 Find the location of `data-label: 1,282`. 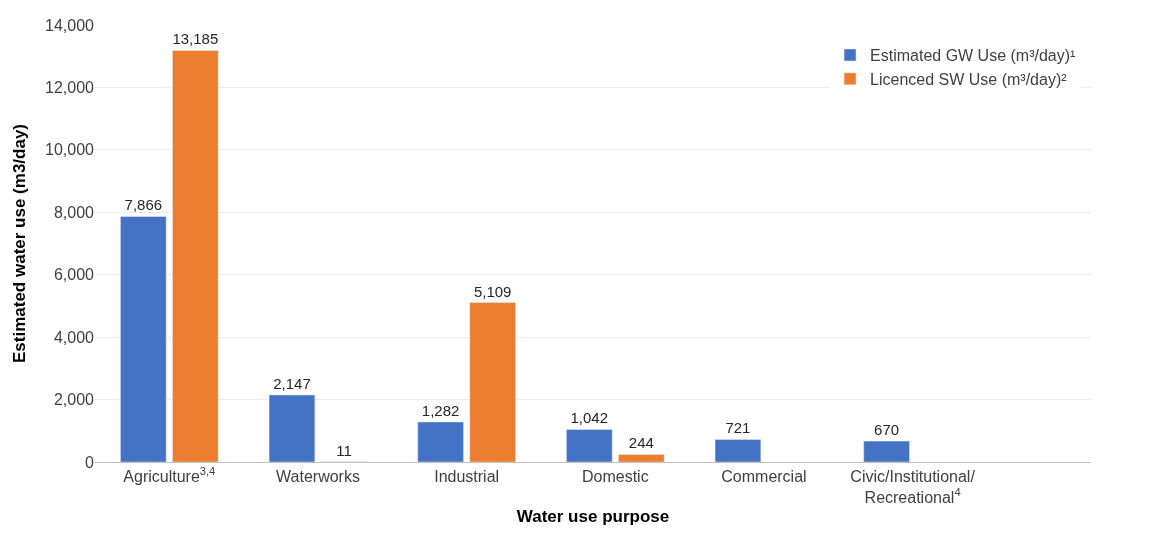

data-label: 1,282 is located at coordinates (440, 410).